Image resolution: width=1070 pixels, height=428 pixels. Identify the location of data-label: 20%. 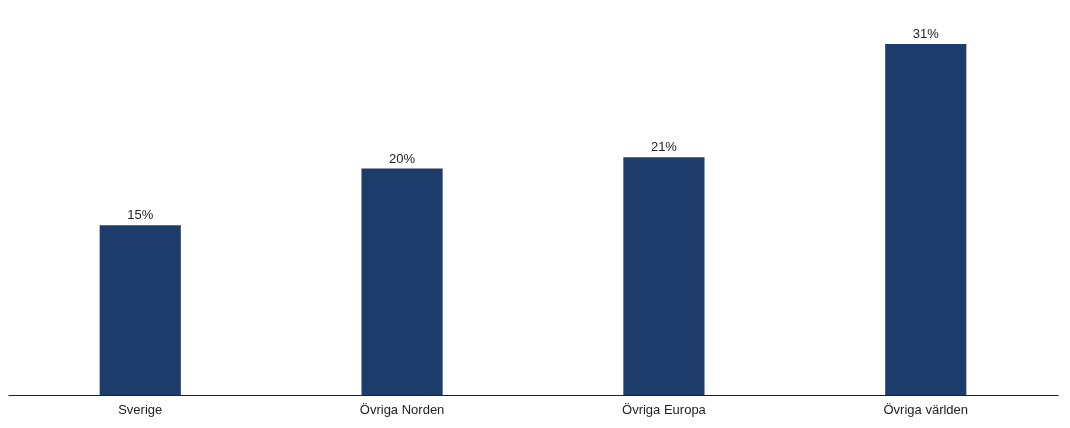
(402, 158).